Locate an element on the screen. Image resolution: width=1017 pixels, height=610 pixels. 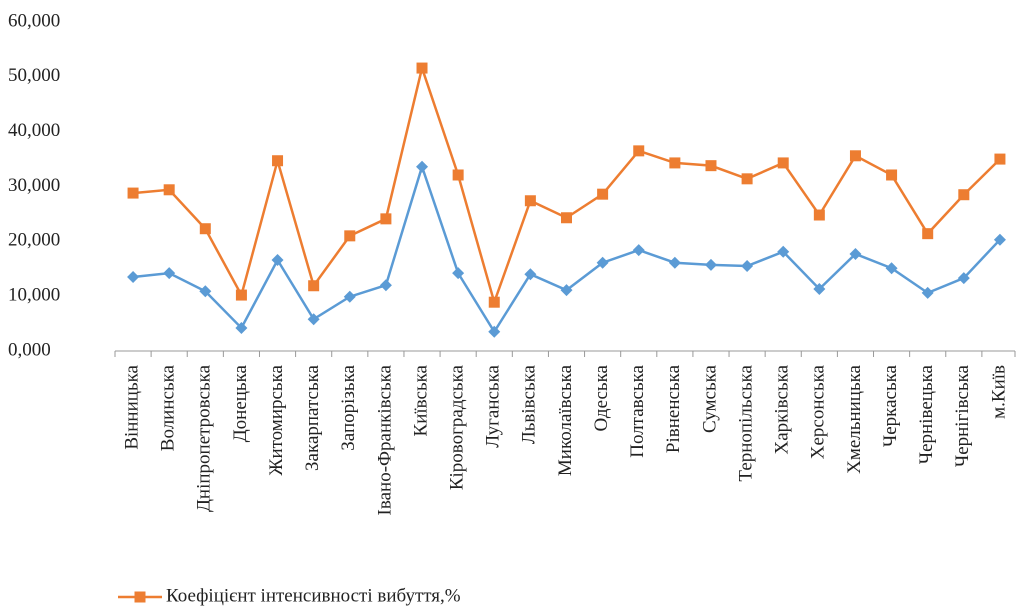
x-tick-label: Дніпропетровська is located at coordinates (204, 438).